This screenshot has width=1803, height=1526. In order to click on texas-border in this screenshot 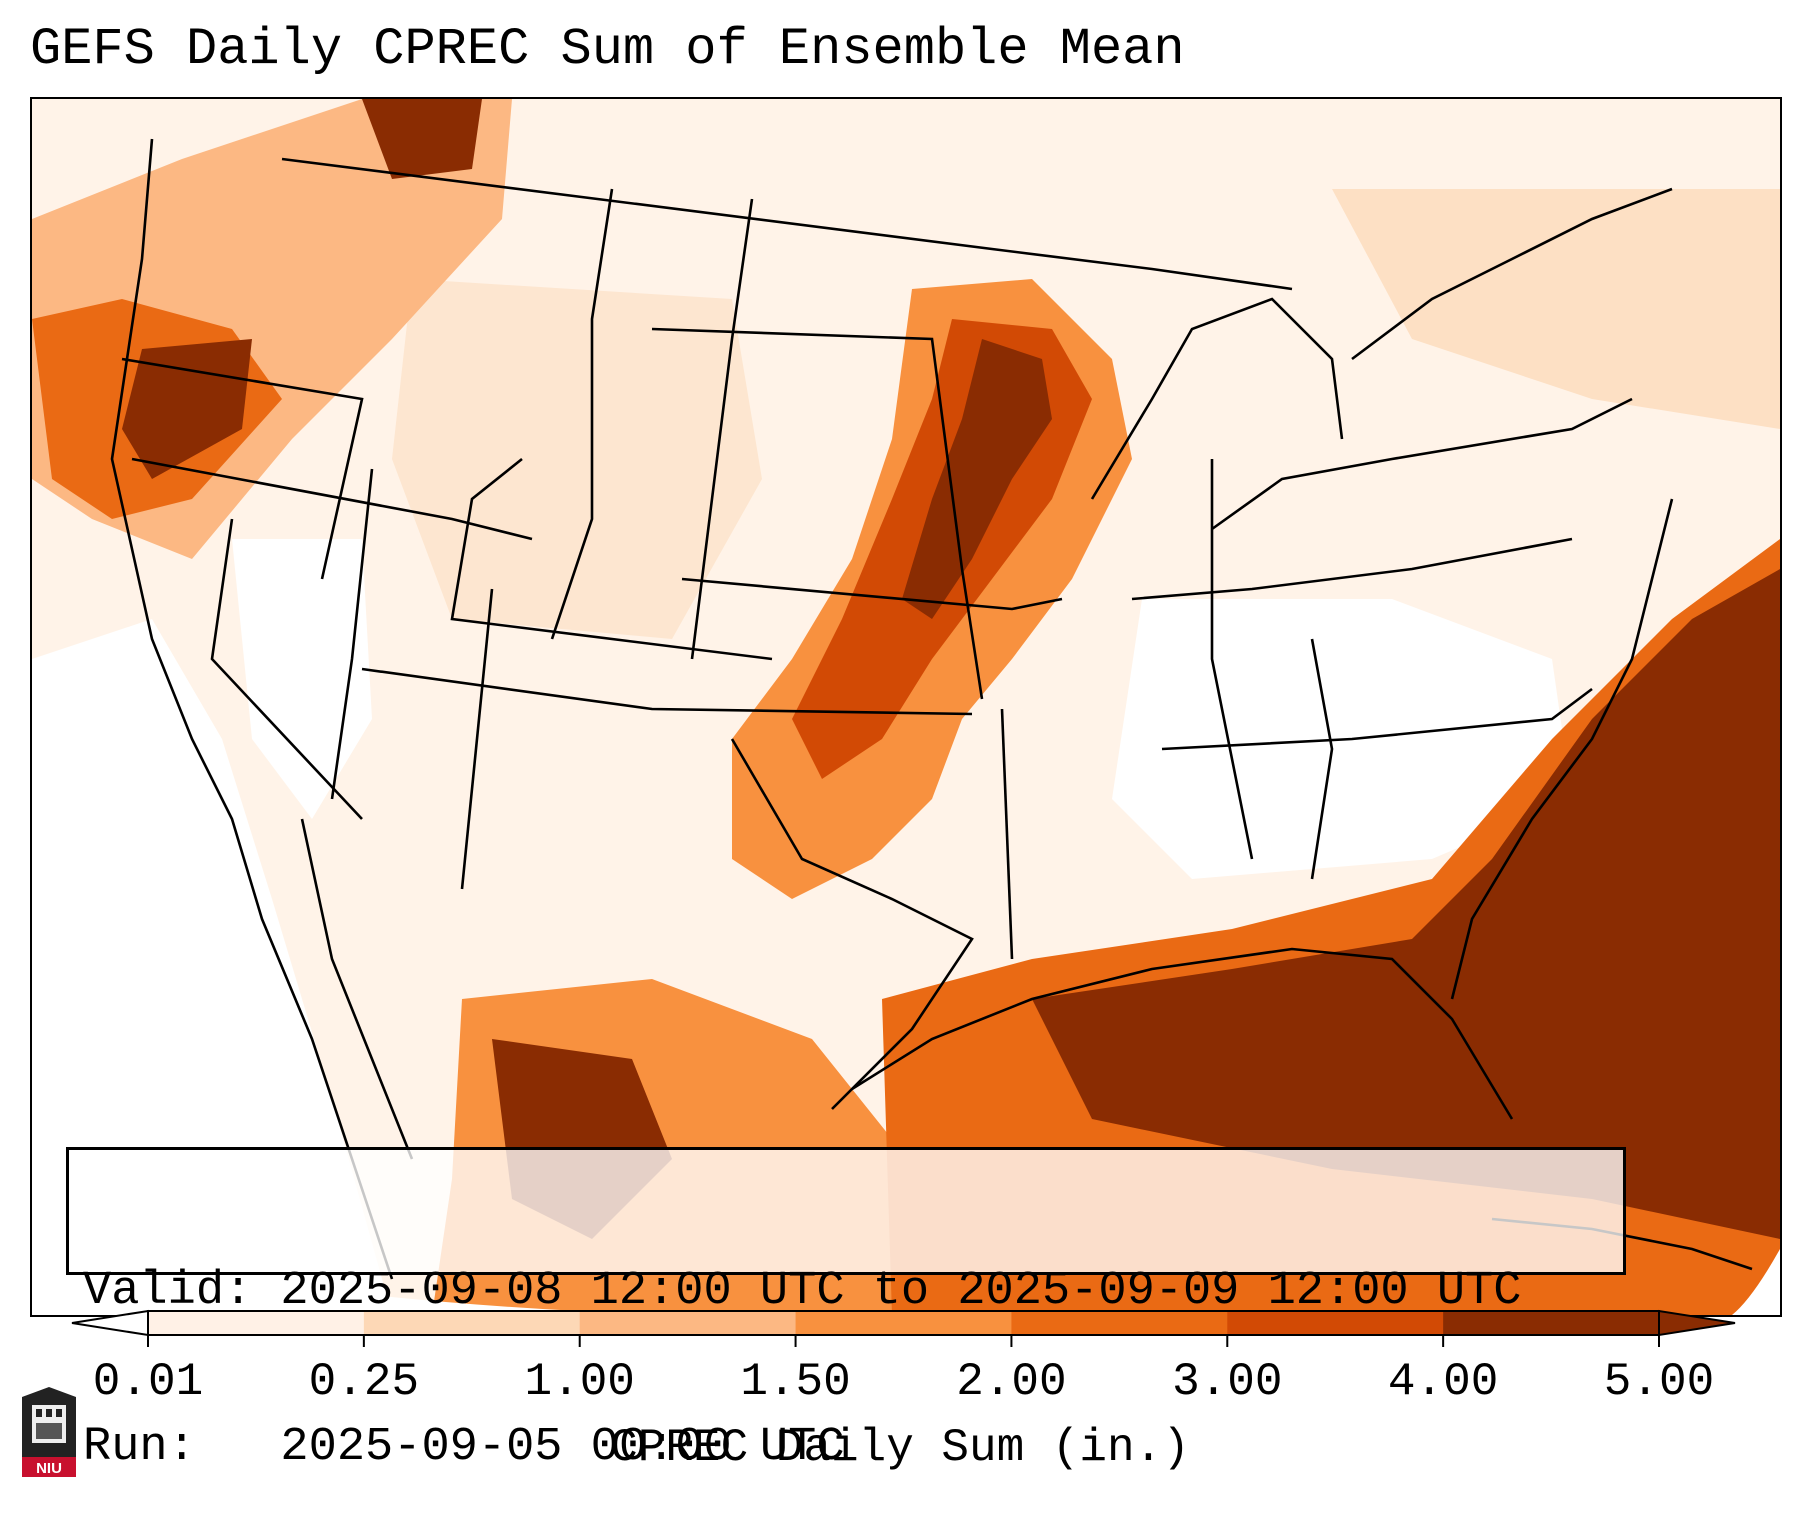, I will do `click(852, 924)`.